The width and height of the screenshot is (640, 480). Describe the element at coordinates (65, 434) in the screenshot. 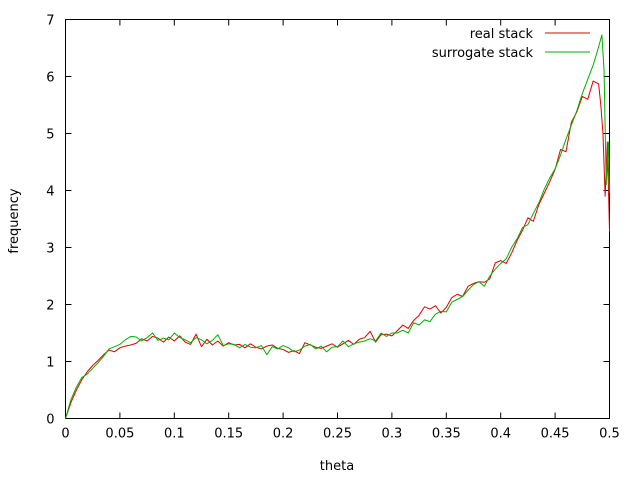

I see `x-tick-label: 0` at that location.